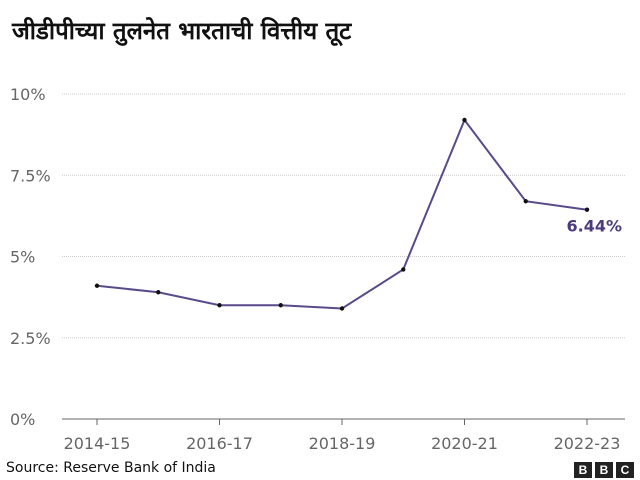 This screenshot has height=480, width=640. Describe the element at coordinates (22, 257) in the screenshot. I see `y-tick-label: 5%` at that location.